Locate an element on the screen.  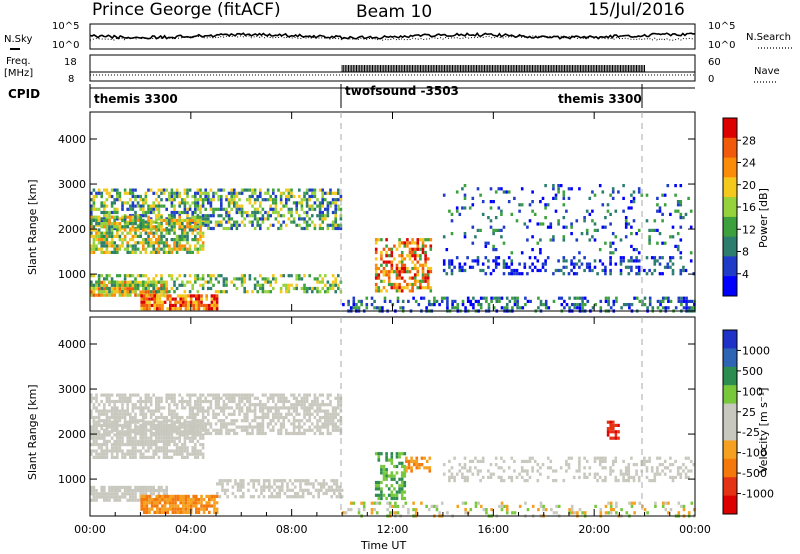
nave-tick-top: 60 is located at coordinates (714, 62).